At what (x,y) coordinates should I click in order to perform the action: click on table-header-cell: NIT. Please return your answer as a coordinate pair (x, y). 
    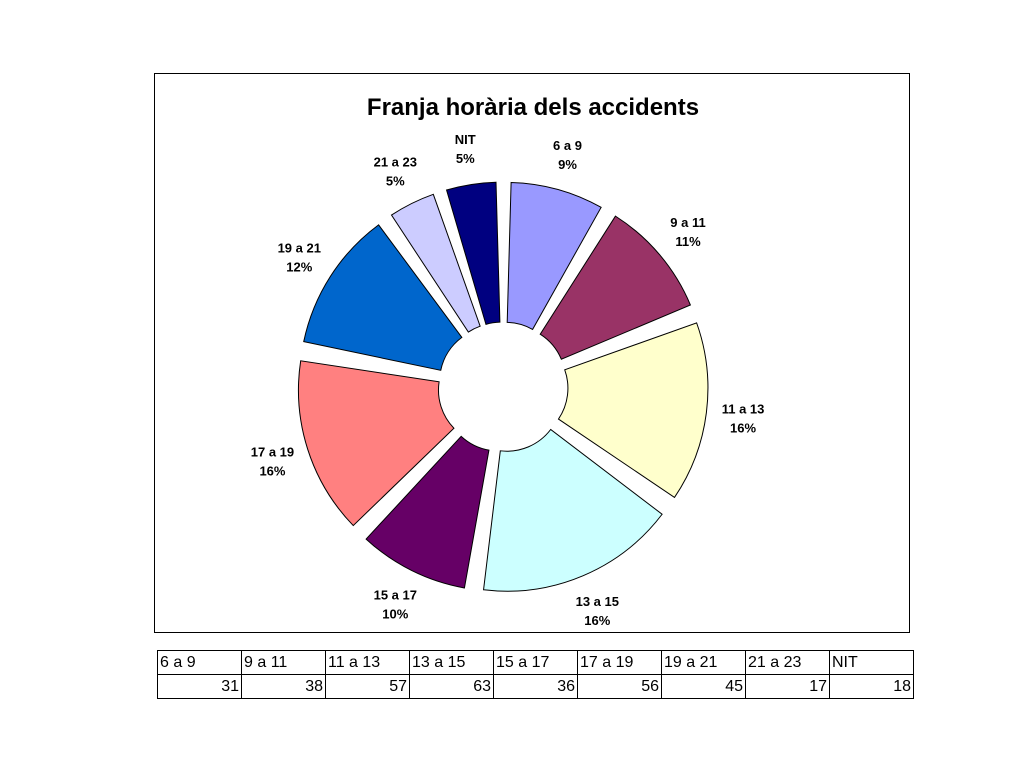
    Looking at the image, I should click on (871, 662).